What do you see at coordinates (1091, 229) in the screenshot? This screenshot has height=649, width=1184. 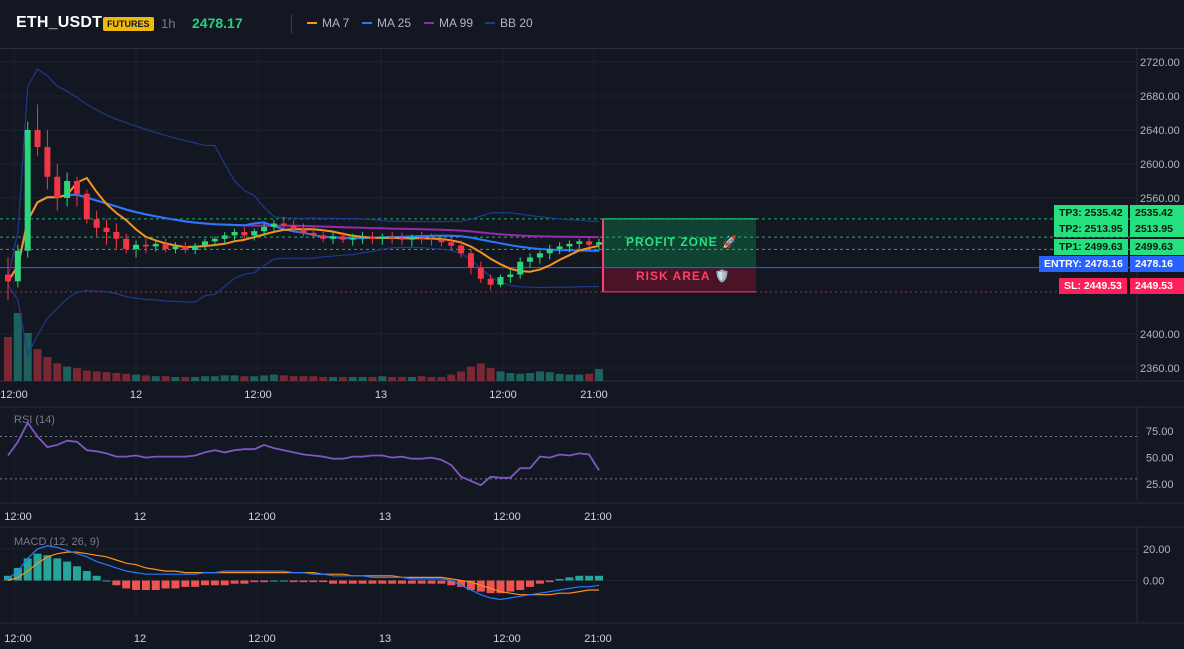 I see `tp2-line-label: TP2: 2513.95` at bounding box center [1091, 229].